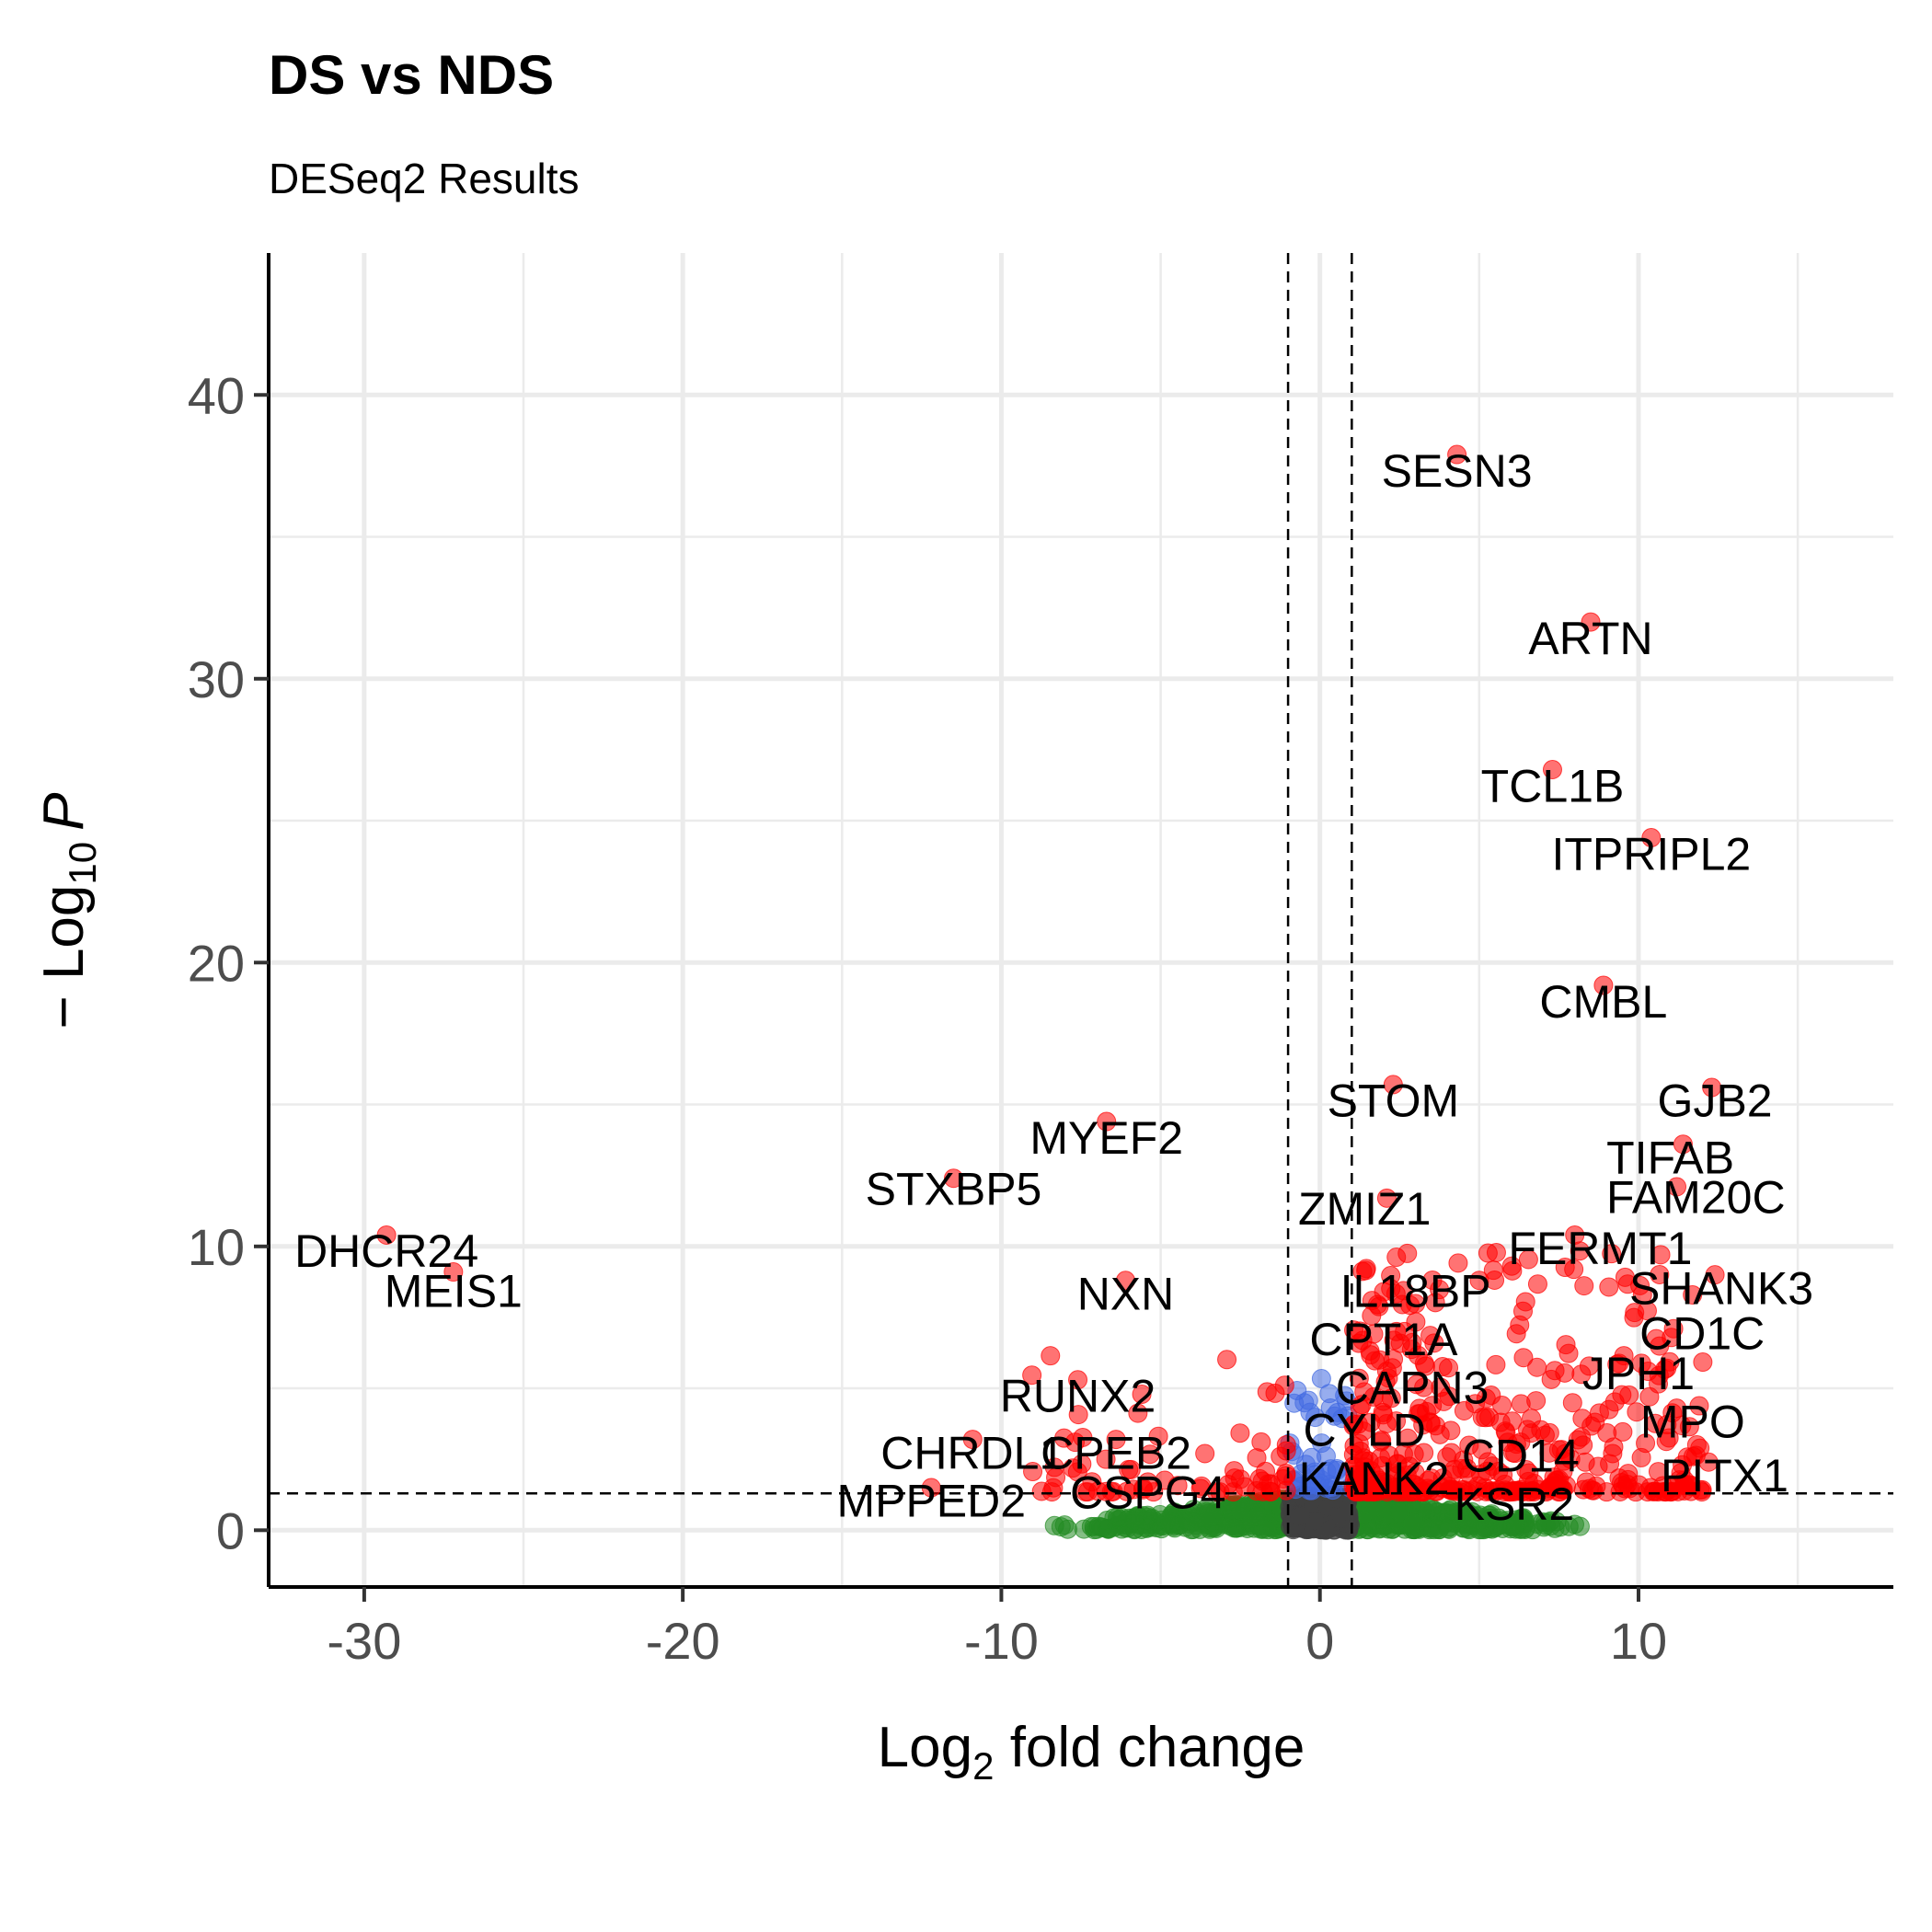 The height and width of the screenshot is (1932, 1932). What do you see at coordinates (1364, 1430) in the screenshot?
I see `gene-label: CYLD` at bounding box center [1364, 1430].